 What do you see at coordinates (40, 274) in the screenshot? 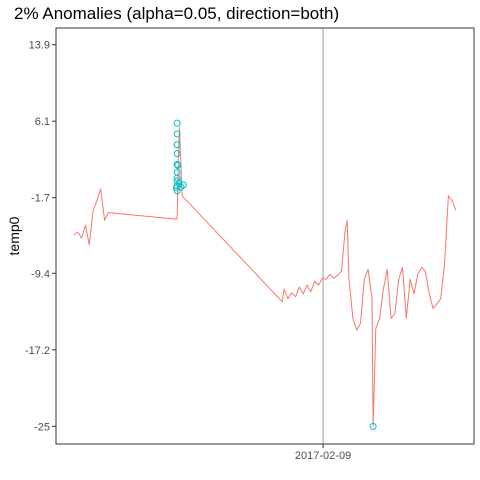
I see `y-tick-label-3: -9.4` at bounding box center [40, 274].